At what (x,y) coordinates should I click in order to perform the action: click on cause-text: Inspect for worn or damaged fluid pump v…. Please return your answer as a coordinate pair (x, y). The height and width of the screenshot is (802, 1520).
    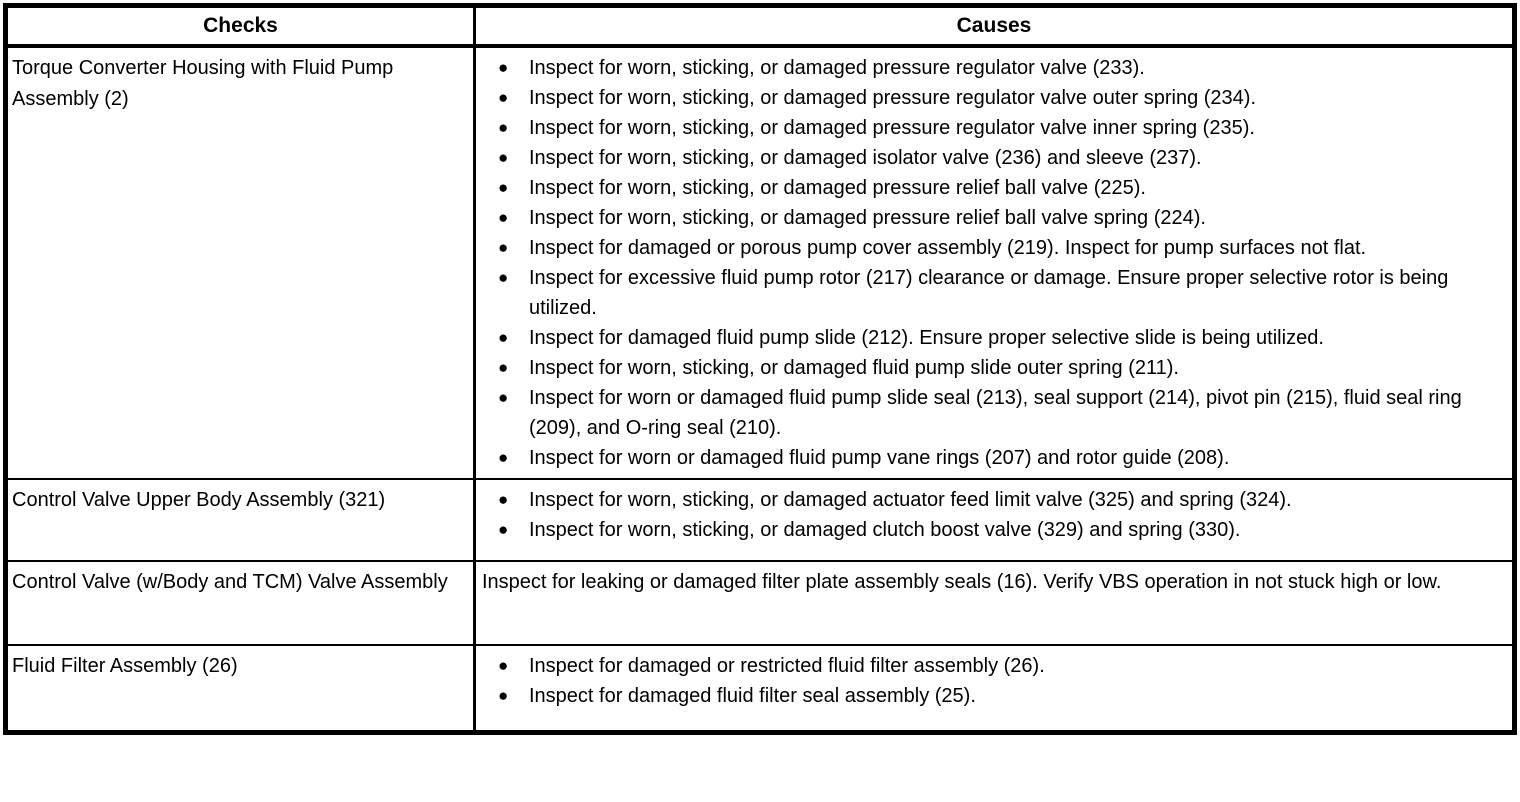
    Looking at the image, I should click on (879, 458).